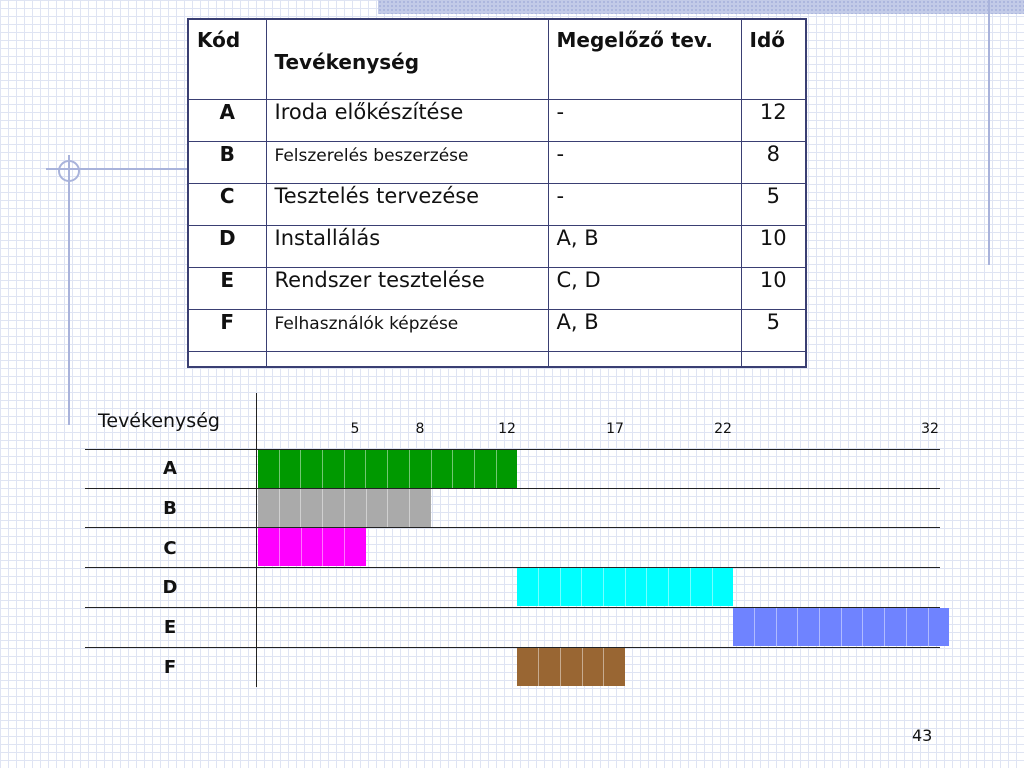 This screenshot has height=768, width=1024. What do you see at coordinates (170, 468) in the screenshot?
I see `gantt-task-code: A` at bounding box center [170, 468].